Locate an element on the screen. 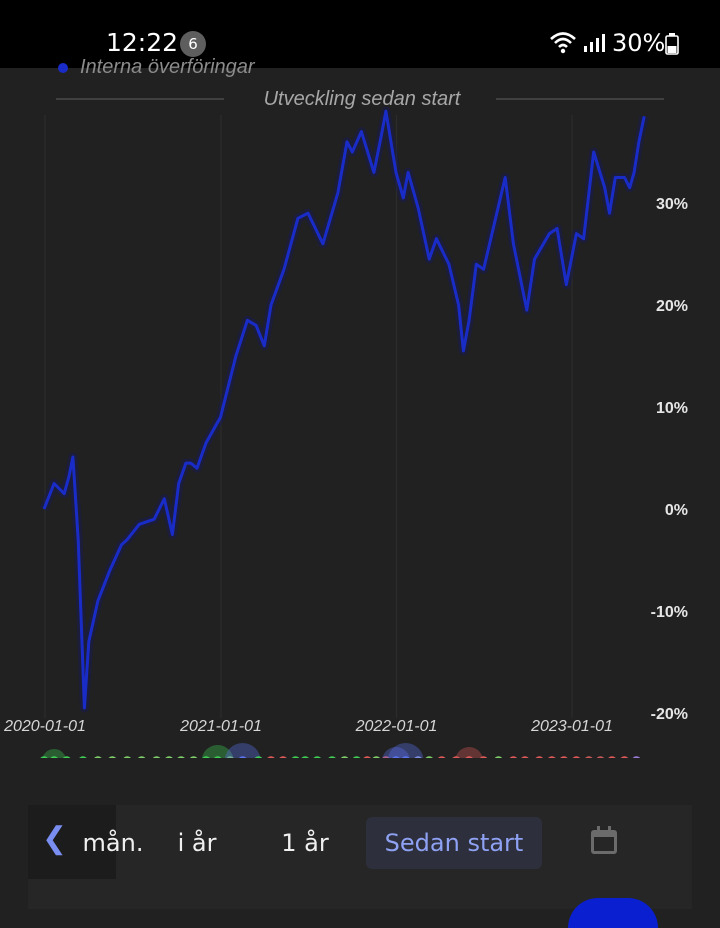 The height and width of the screenshot is (928, 720). tab-since-start: Sedan start is located at coordinates (454, 843).